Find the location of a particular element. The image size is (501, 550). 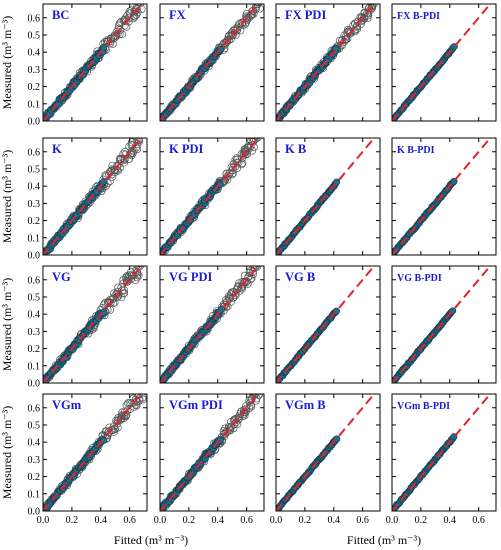

panel-vg-pdi: VG PDI is located at coordinates (212, 324).